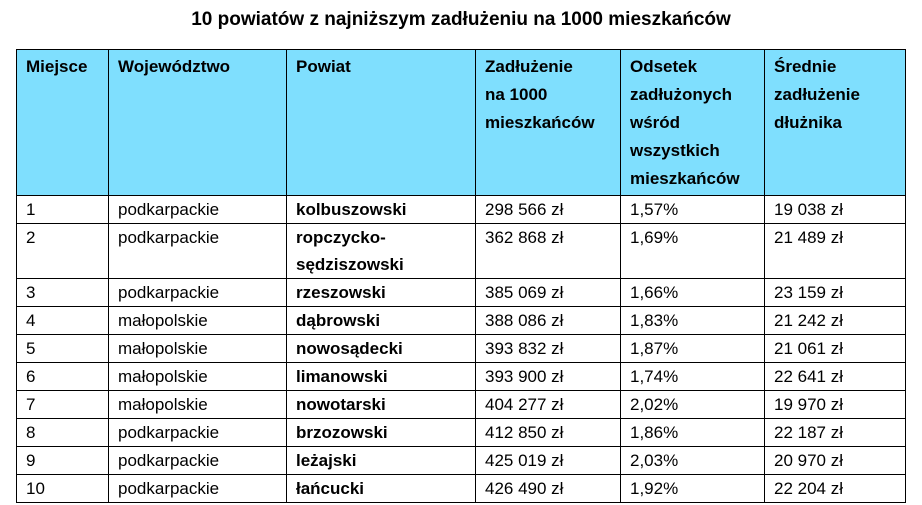  I want to click on cell-avg-debt: 19 038 zł, so click(835, 209).